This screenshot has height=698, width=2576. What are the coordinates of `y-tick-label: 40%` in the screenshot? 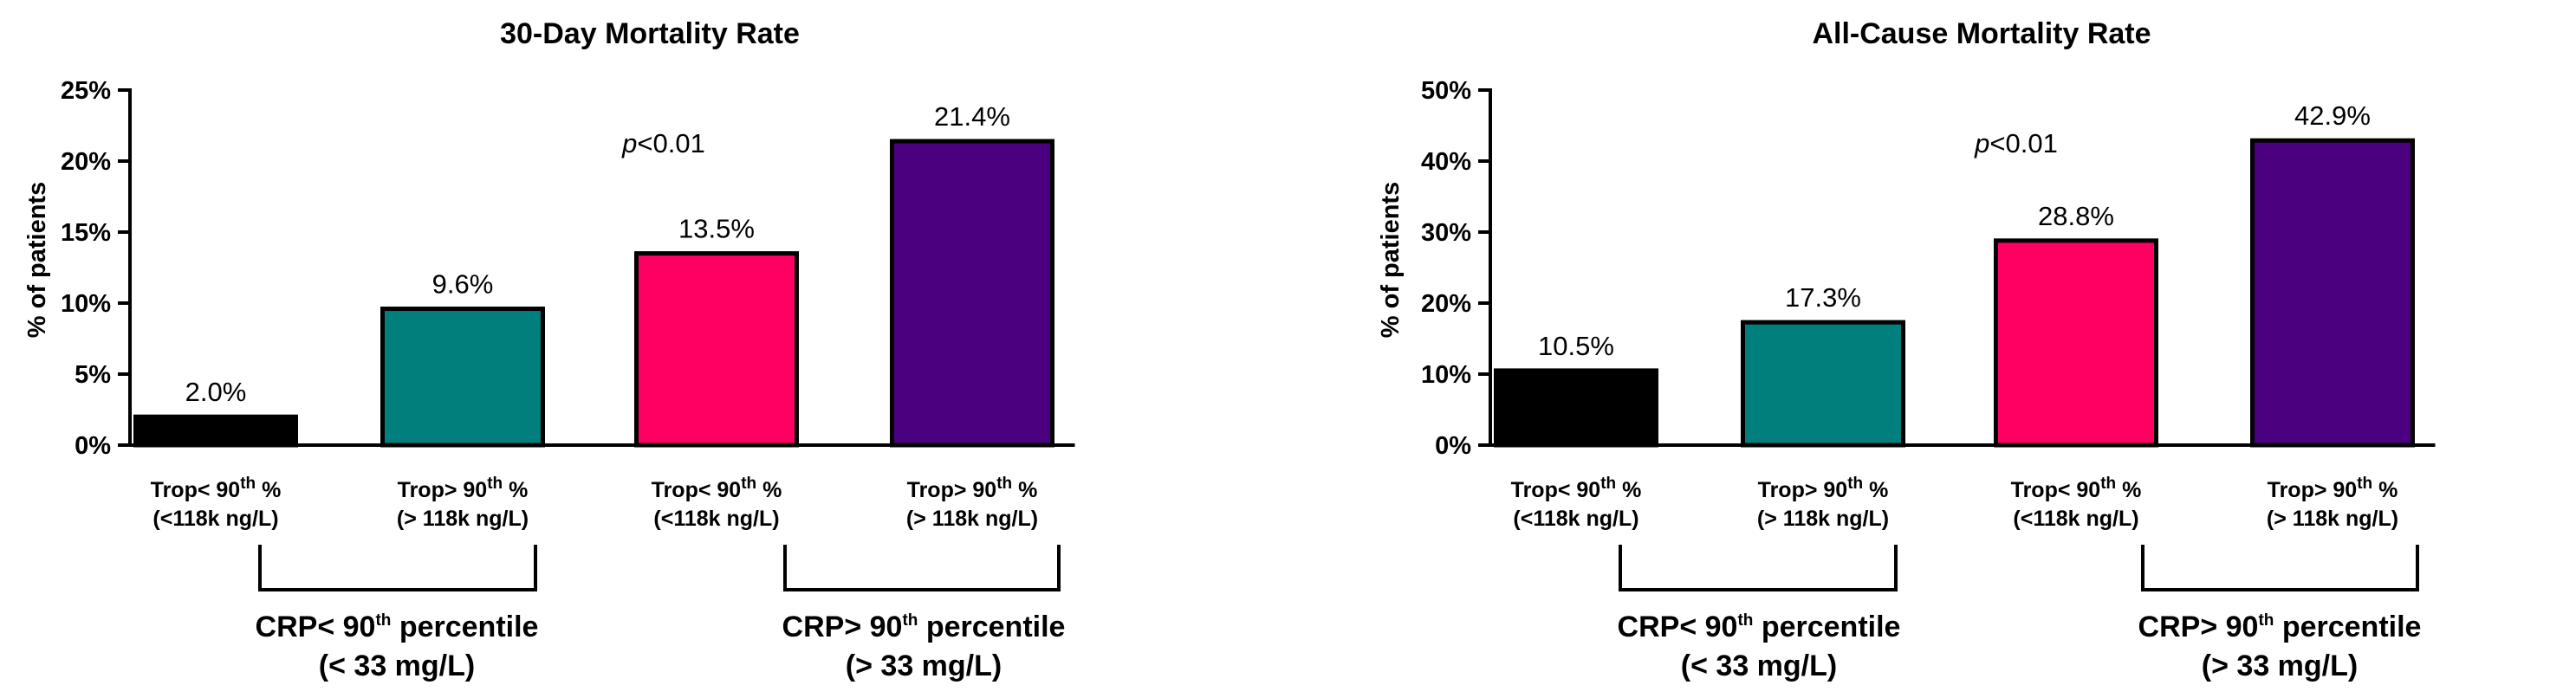 It's located at (1446, 162).